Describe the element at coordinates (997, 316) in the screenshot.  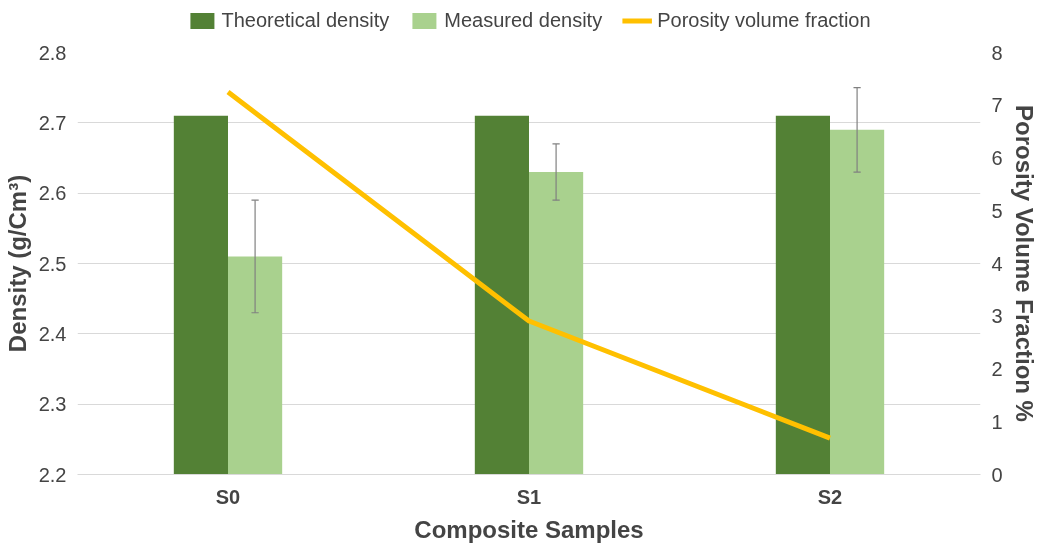
I see `y2-tick-label: 3` at that location.